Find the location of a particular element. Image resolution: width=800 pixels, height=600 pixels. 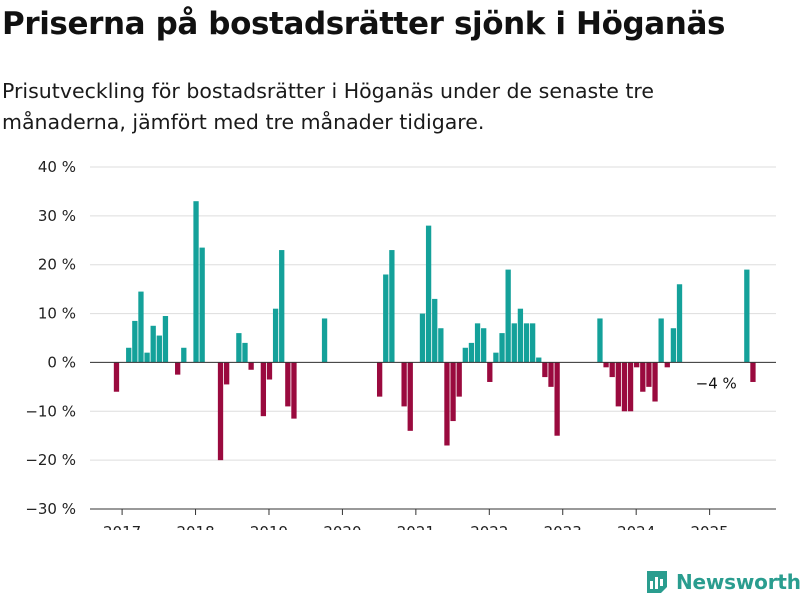

brand-name: Newsworthy is located at coordinates (738, 581).